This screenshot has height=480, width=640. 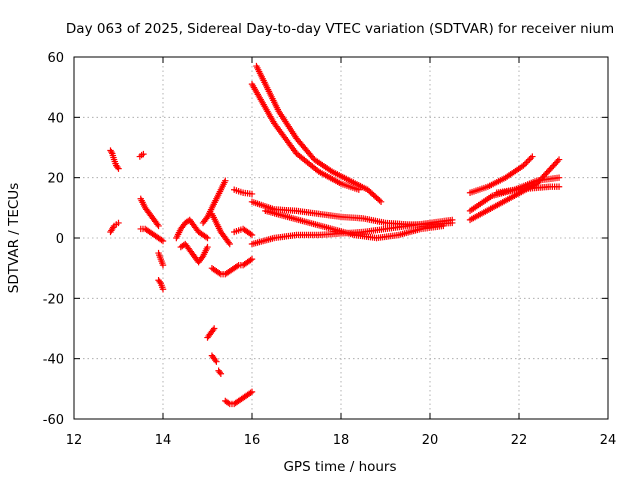 I want to click on y-tick-label: -20, so click(x=53, y=299).